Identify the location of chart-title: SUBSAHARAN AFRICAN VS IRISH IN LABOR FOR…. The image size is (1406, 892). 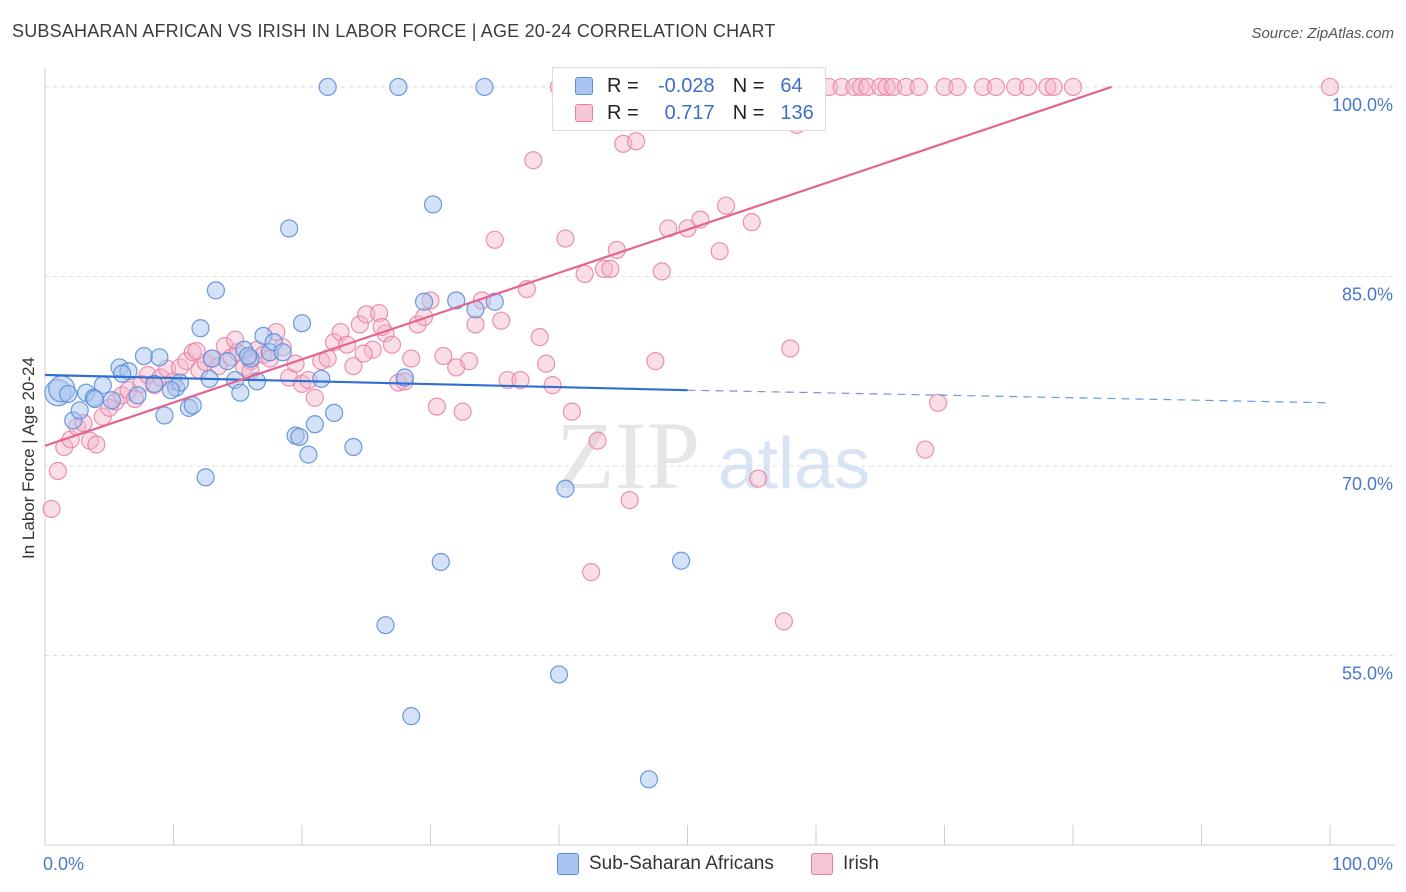
(394, 31).